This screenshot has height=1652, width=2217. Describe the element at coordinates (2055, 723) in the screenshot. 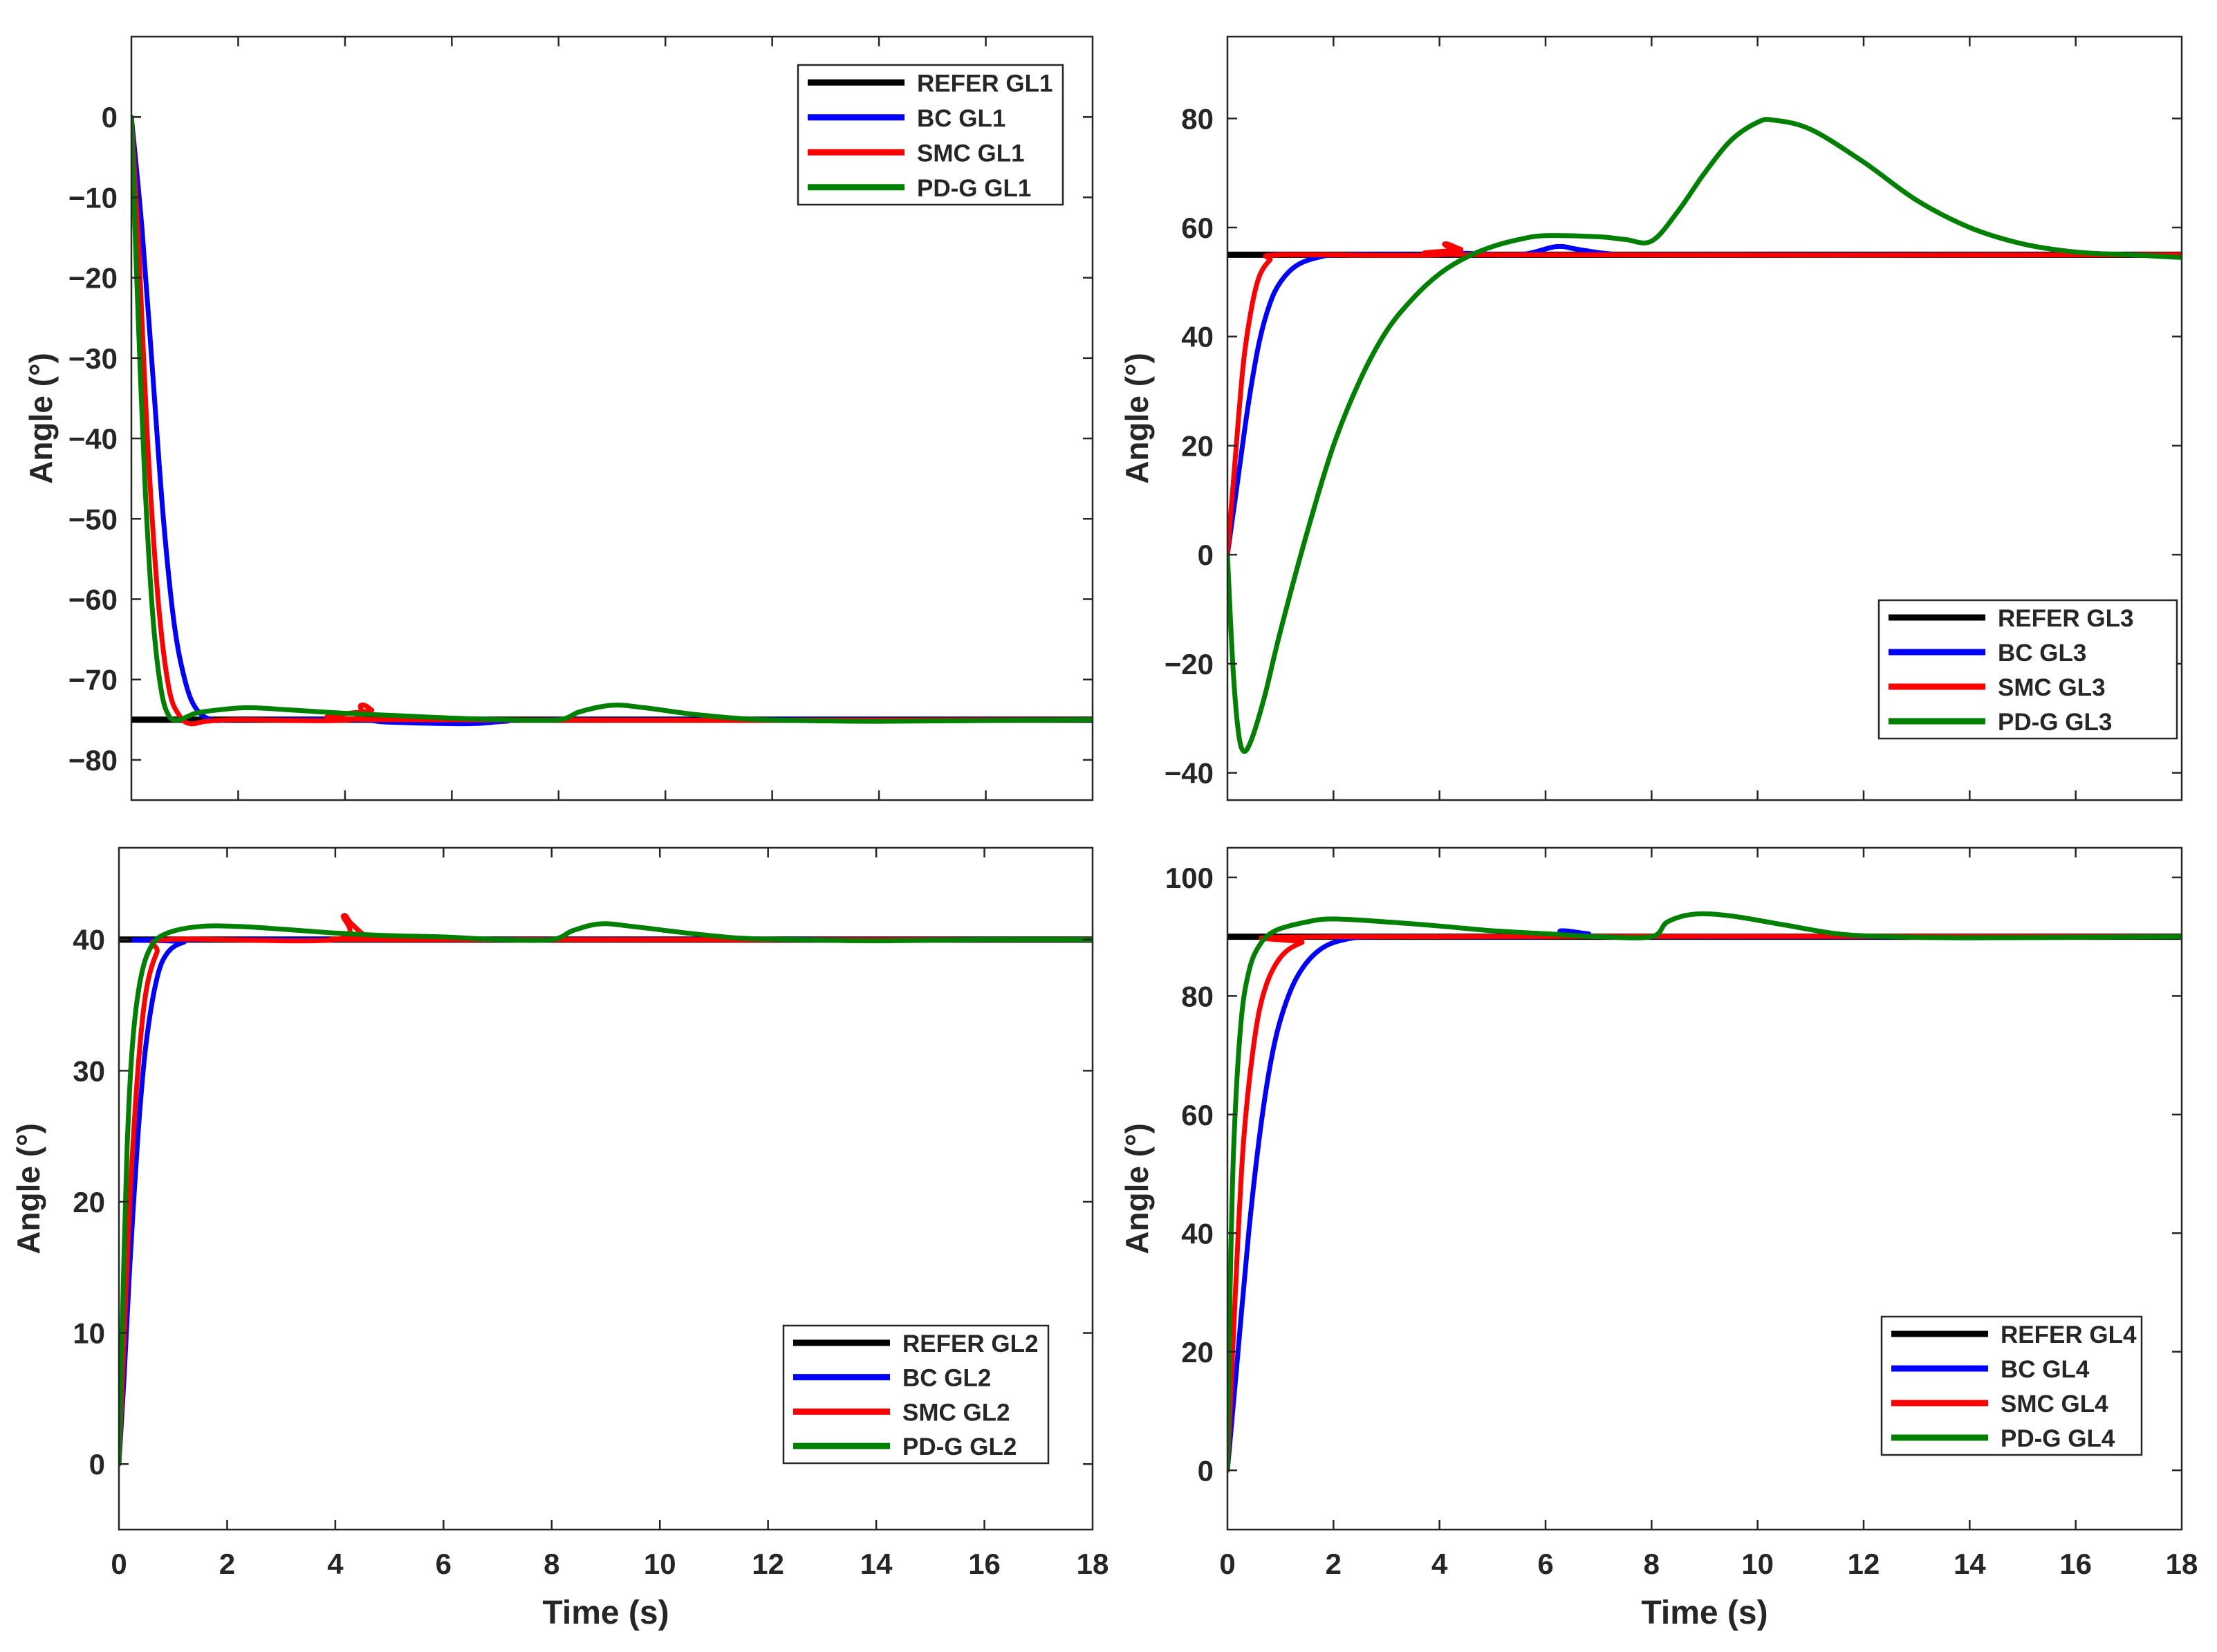

I see `legend-label: PD-G GL3` at that location.